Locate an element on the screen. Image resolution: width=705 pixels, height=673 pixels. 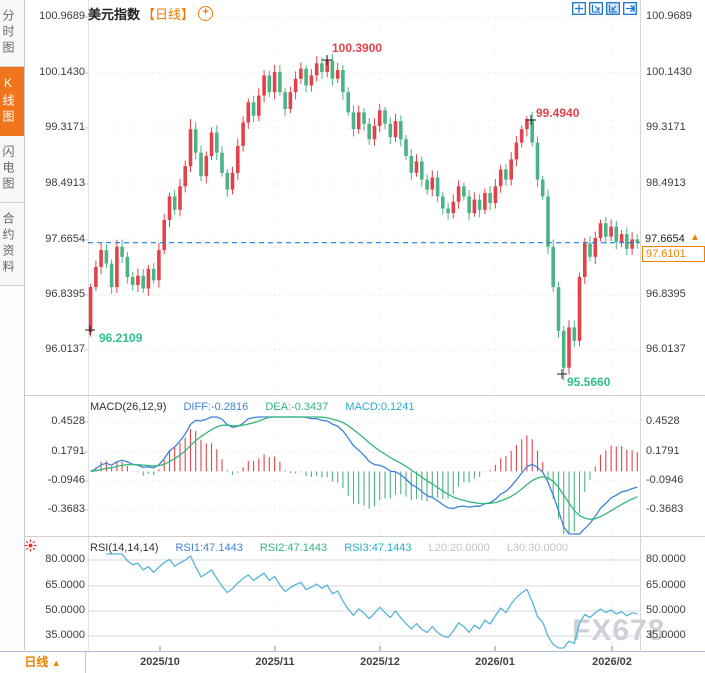
rsi-axis-label-left: 65.0000 is located at coordinates (65, 585).